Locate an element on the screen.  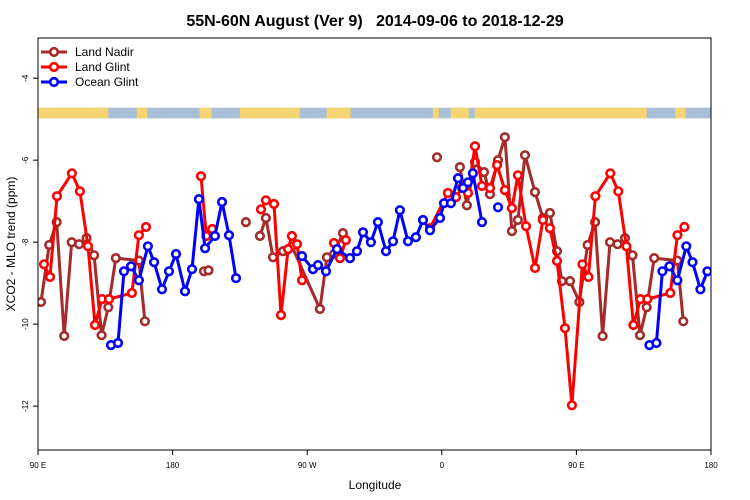
y-axis: -4 -6 -8 -10 -12 is located at coordinates (29, 243).